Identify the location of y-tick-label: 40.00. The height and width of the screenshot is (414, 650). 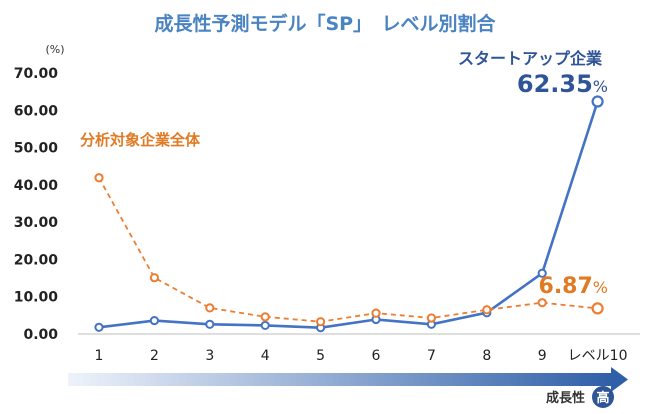
(36, 186).